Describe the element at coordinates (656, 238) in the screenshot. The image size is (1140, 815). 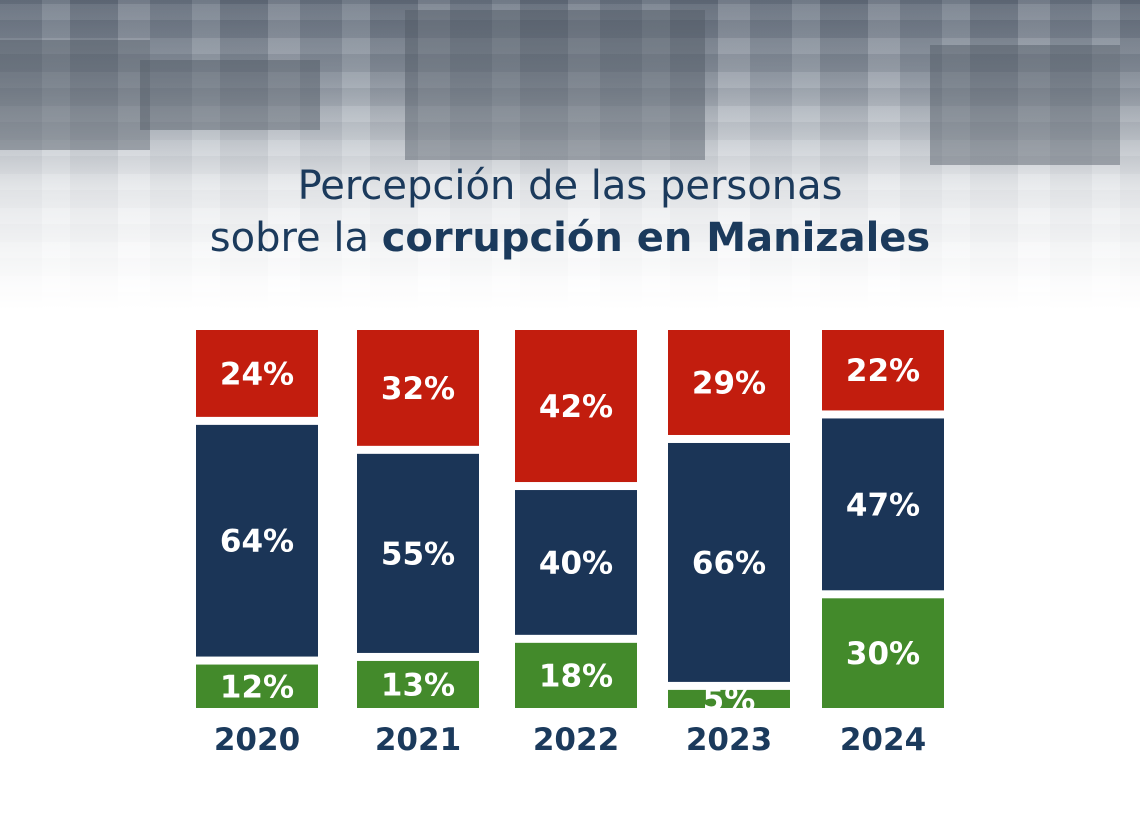
I see `title-line-2-bold: corrupción en Manizales` at that location.